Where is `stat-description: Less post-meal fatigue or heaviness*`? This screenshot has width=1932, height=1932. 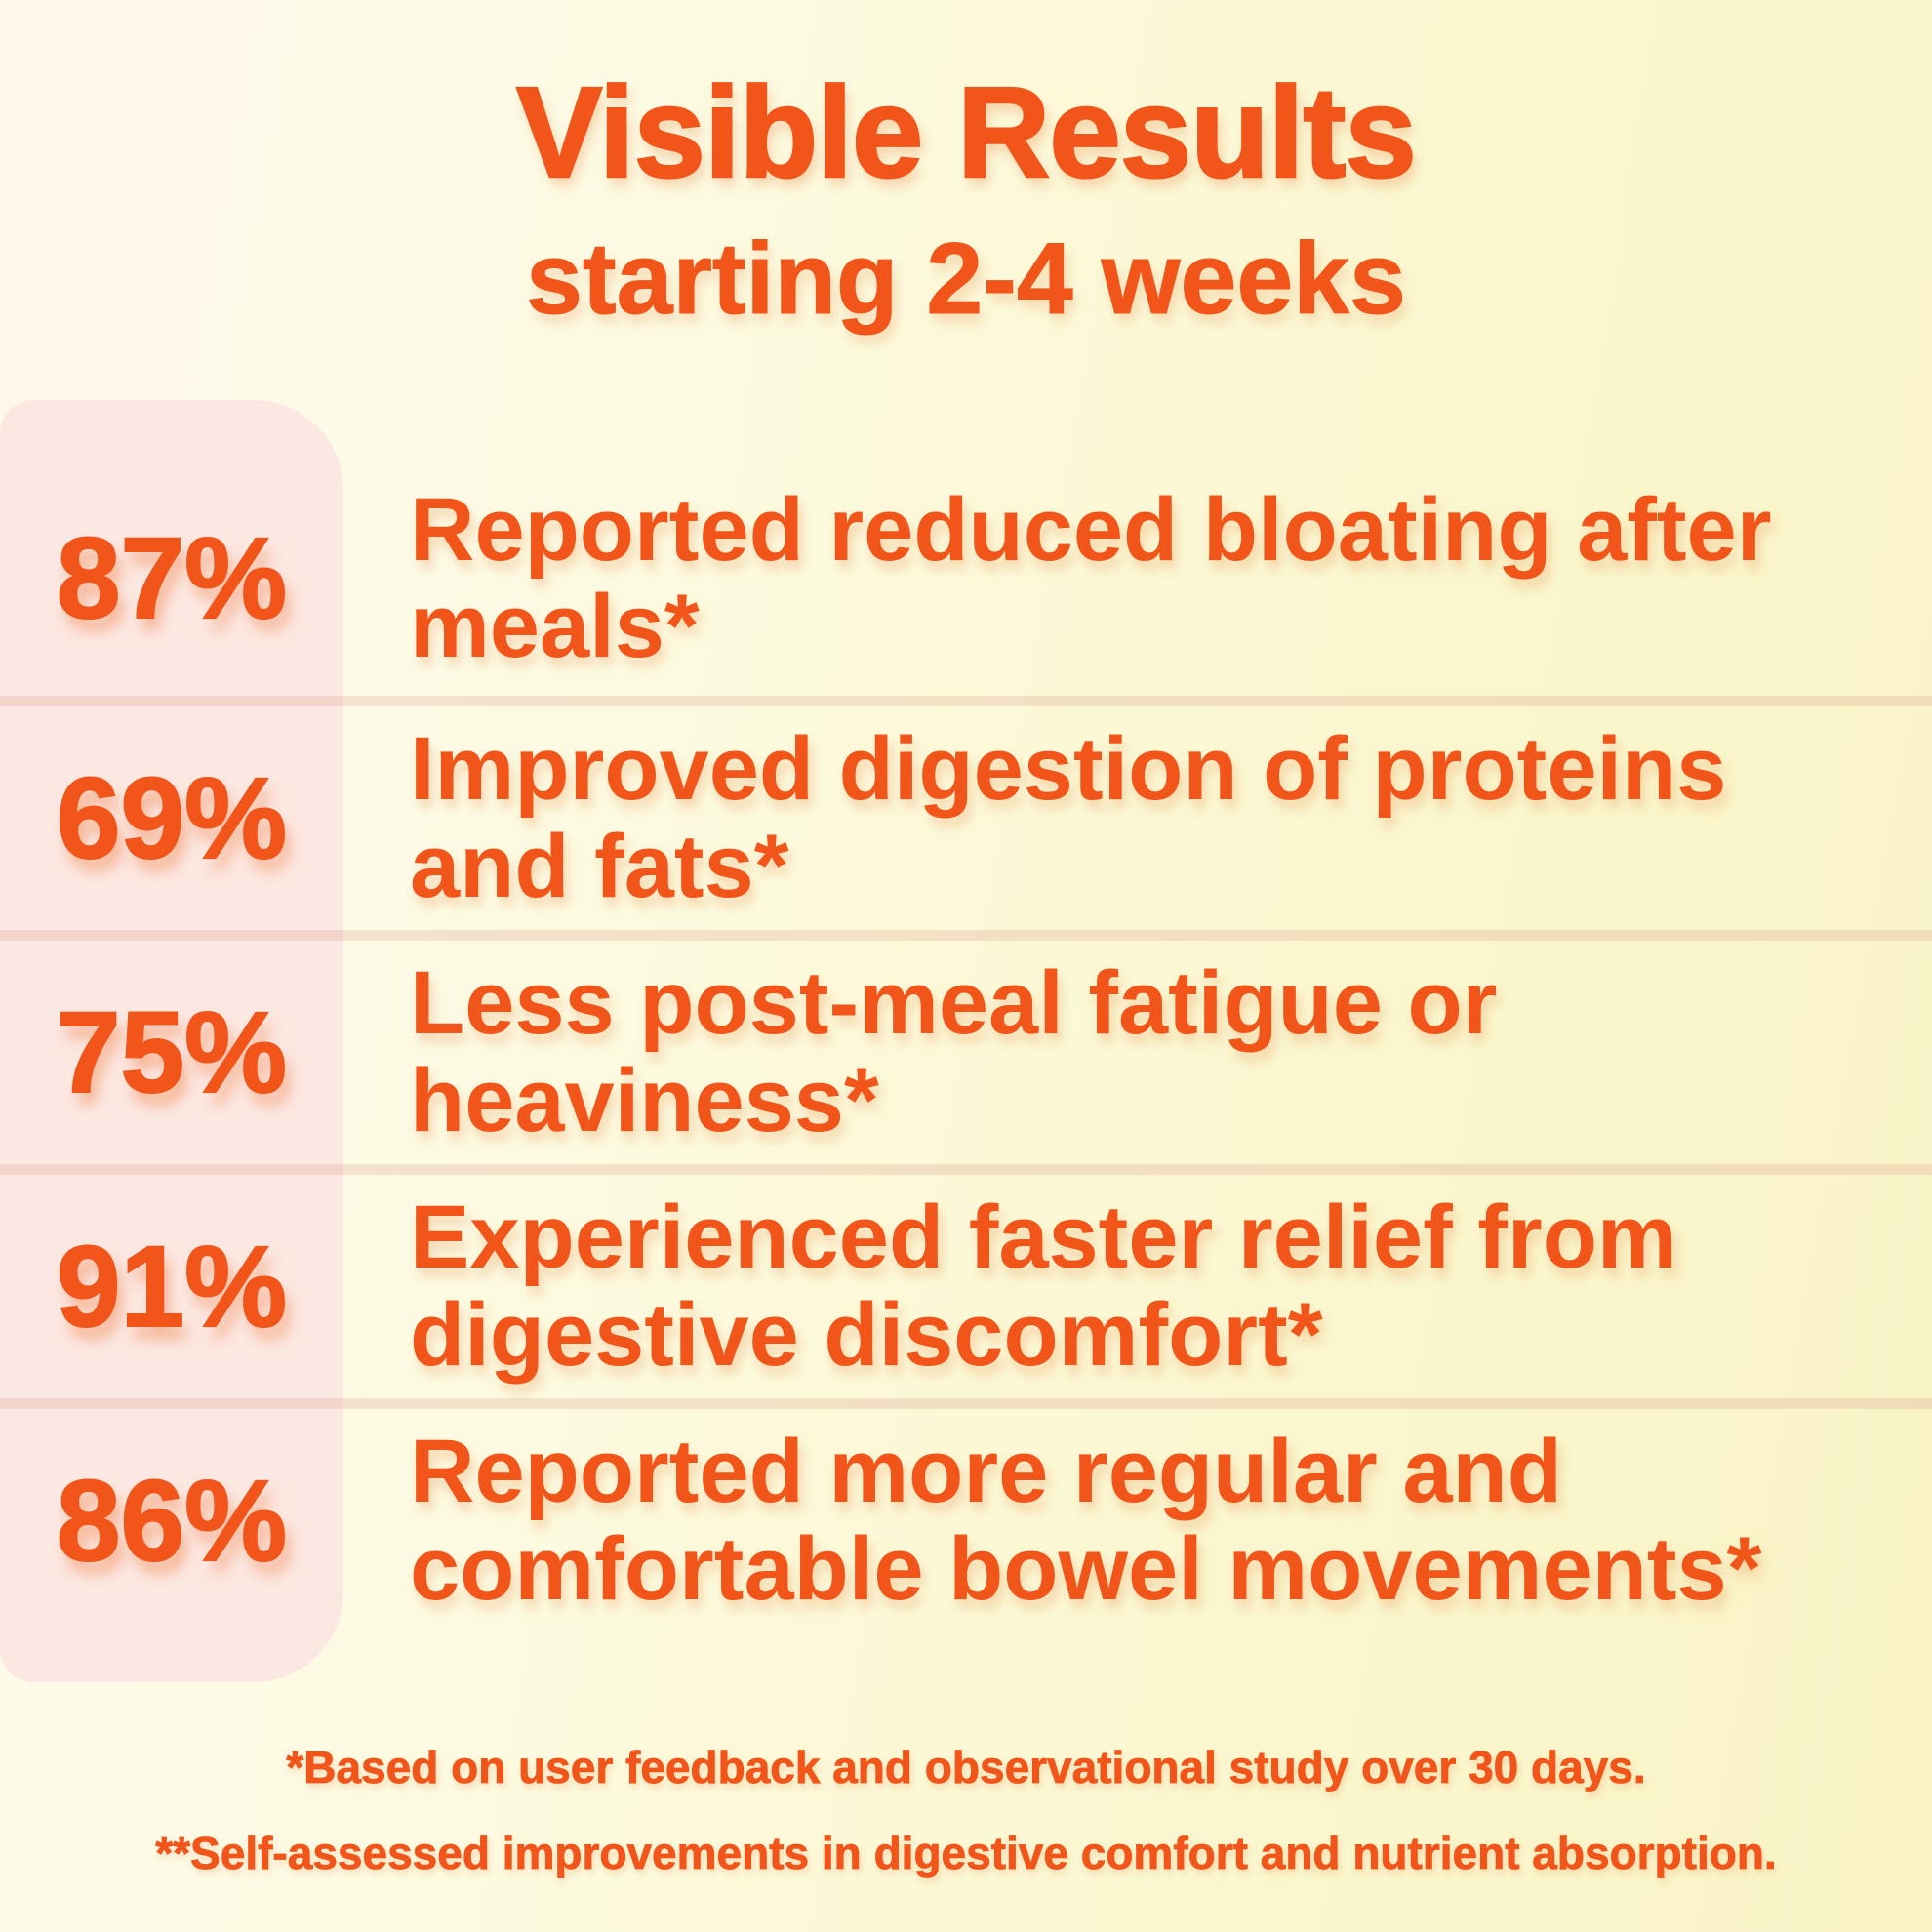 stat-description: Less post-meal fatigue or heaviness* is located at coordinates (920, 1051).